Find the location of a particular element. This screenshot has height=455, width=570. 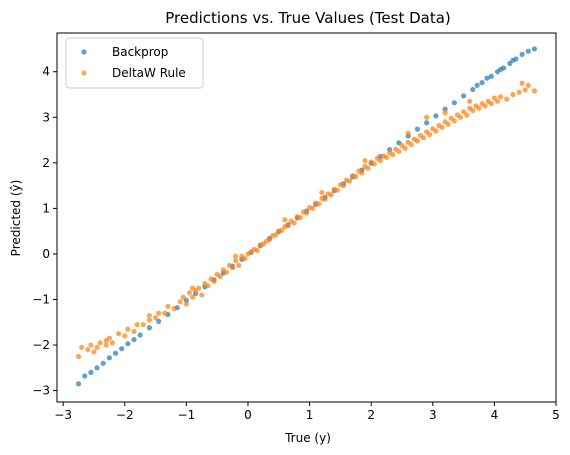

y-tick-label-2: −1 is located at coordinates (41, 300).